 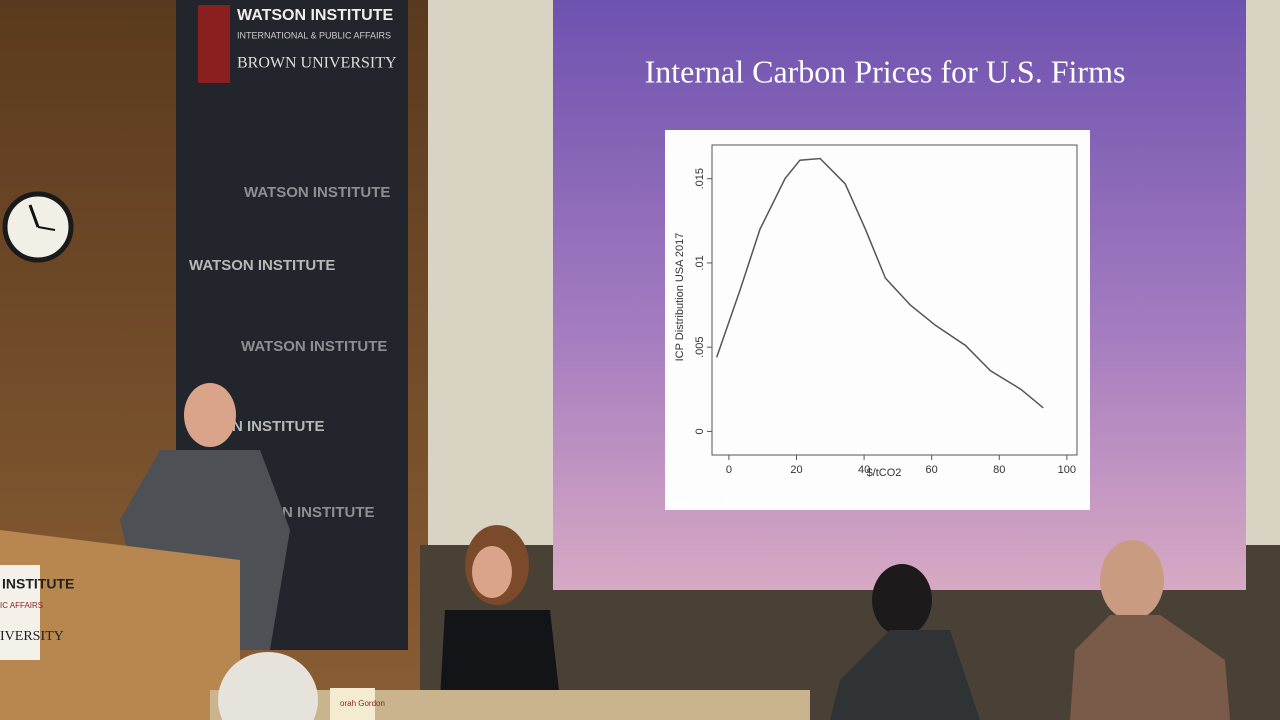 I want to click on x-tick-label: 40, so click(x=864, y=470).